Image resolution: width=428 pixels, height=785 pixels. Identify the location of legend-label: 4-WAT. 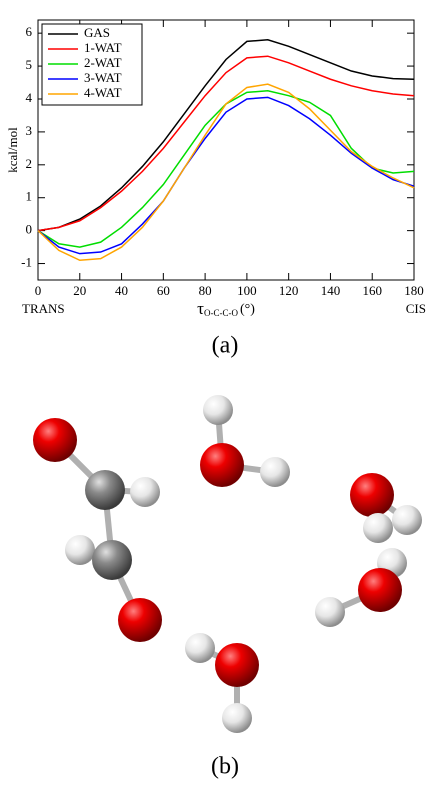
(103, 92).